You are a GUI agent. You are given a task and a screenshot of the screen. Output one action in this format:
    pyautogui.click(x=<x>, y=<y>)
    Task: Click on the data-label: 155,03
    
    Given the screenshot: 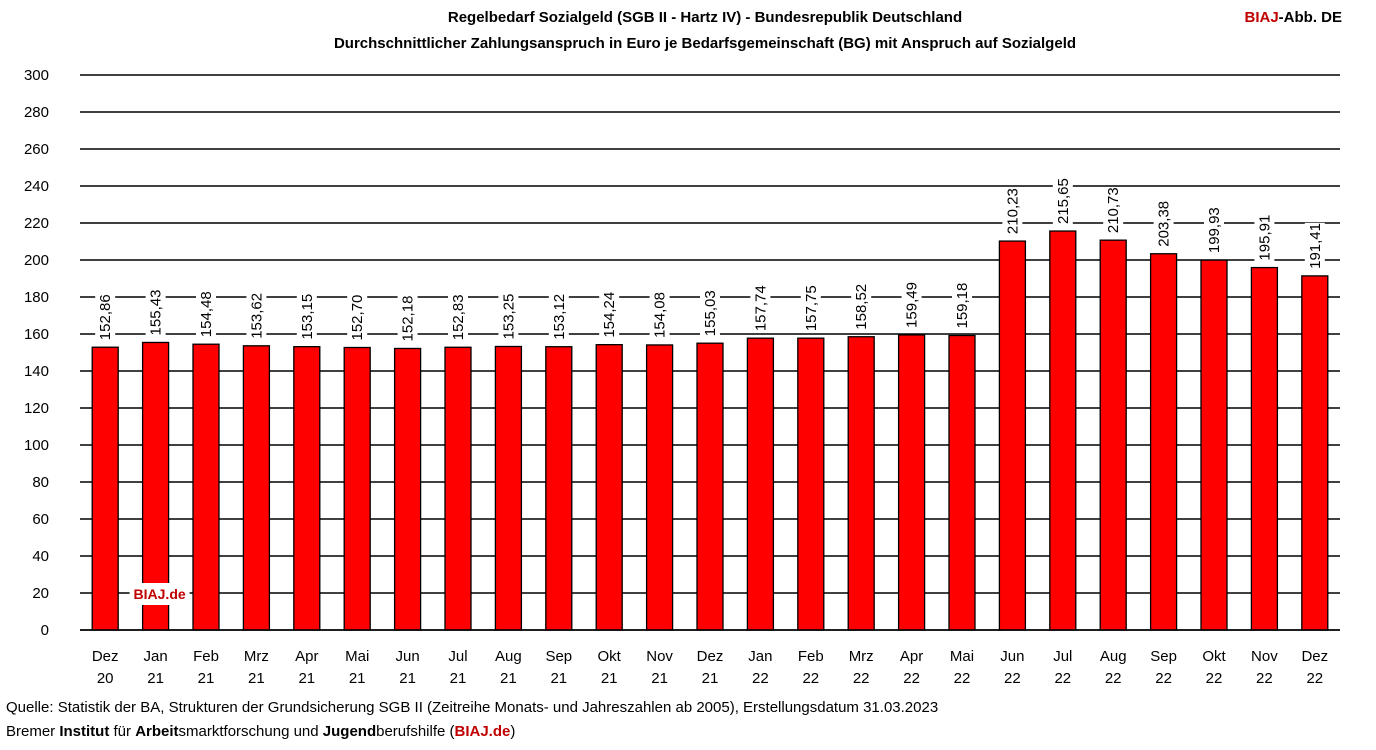 What is the action you would take?
    pyautogui.click(x=710, y=313)
    